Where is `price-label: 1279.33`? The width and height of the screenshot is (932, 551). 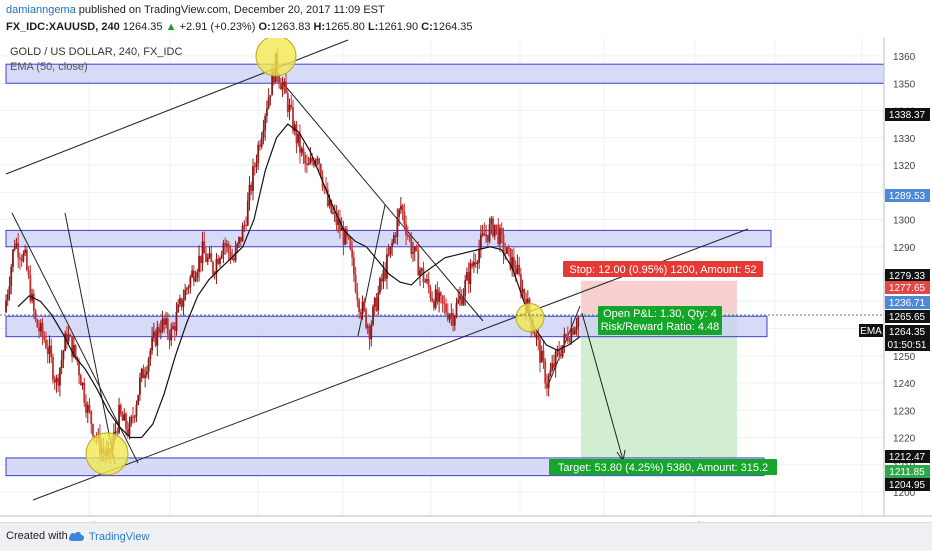
price-label: 1279.33 is located at coordinates (907, 276).